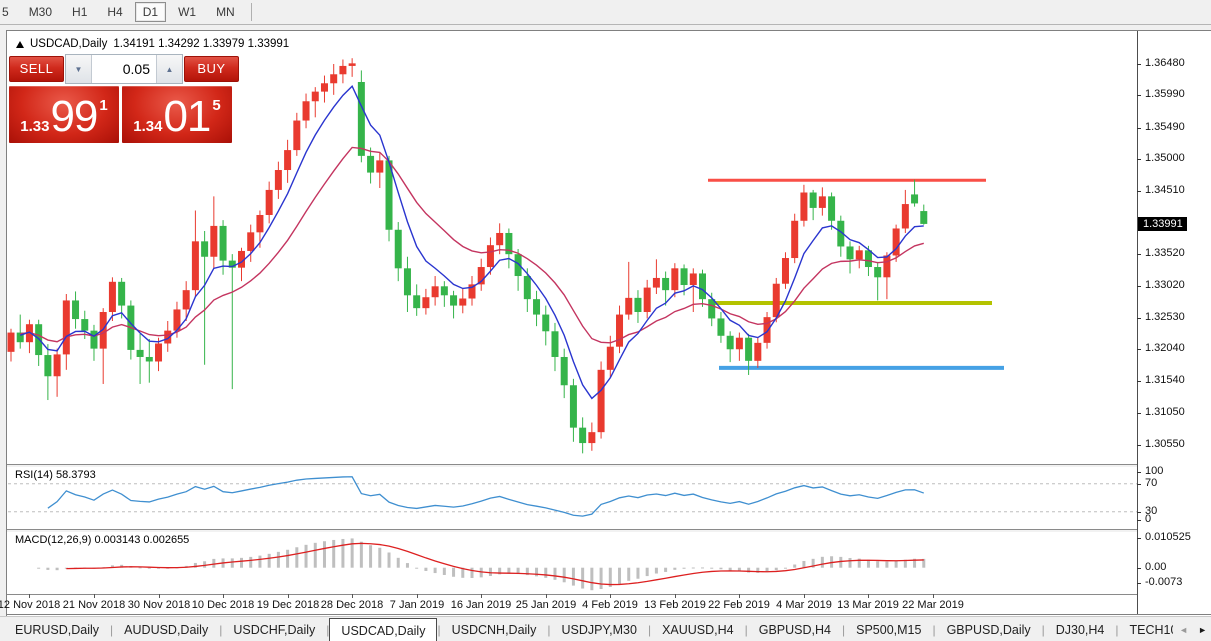 Image resolution: width=1211 pixels, height=641 pixels. What do you see at coordinates (988, 629) in the screenshot?
I see `chart-tab-gbpusd-daily: GBPUSD,Daily` at bounding box center [988, 629].